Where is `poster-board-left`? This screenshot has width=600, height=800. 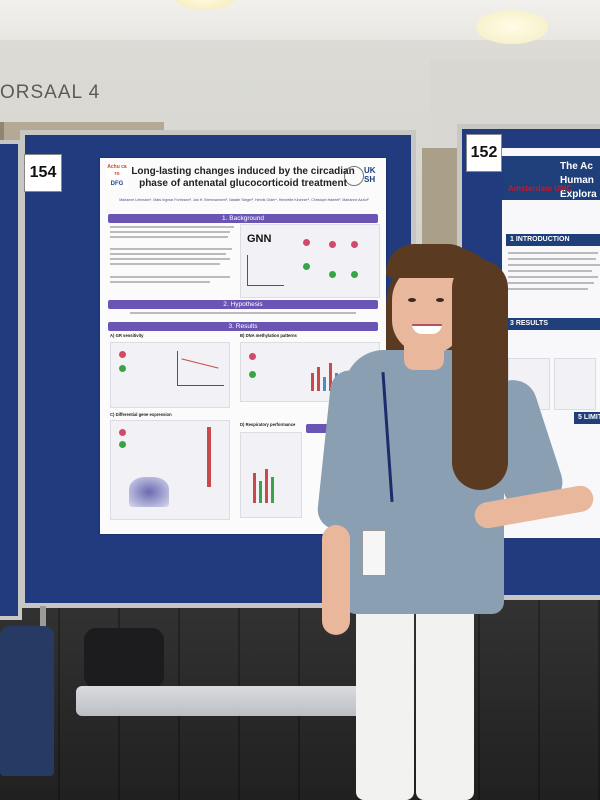
poster-board-left is located at coordinates (11, 380).